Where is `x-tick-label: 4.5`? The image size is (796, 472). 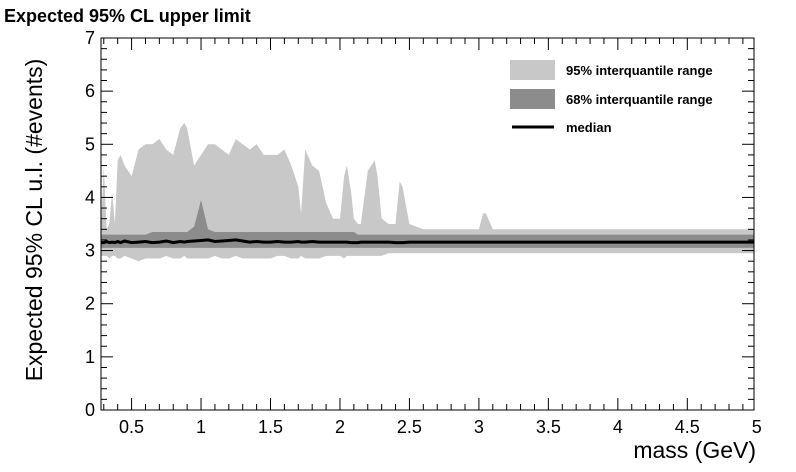
x-tick-label: 4.5 is located at coordinates (687, 427).